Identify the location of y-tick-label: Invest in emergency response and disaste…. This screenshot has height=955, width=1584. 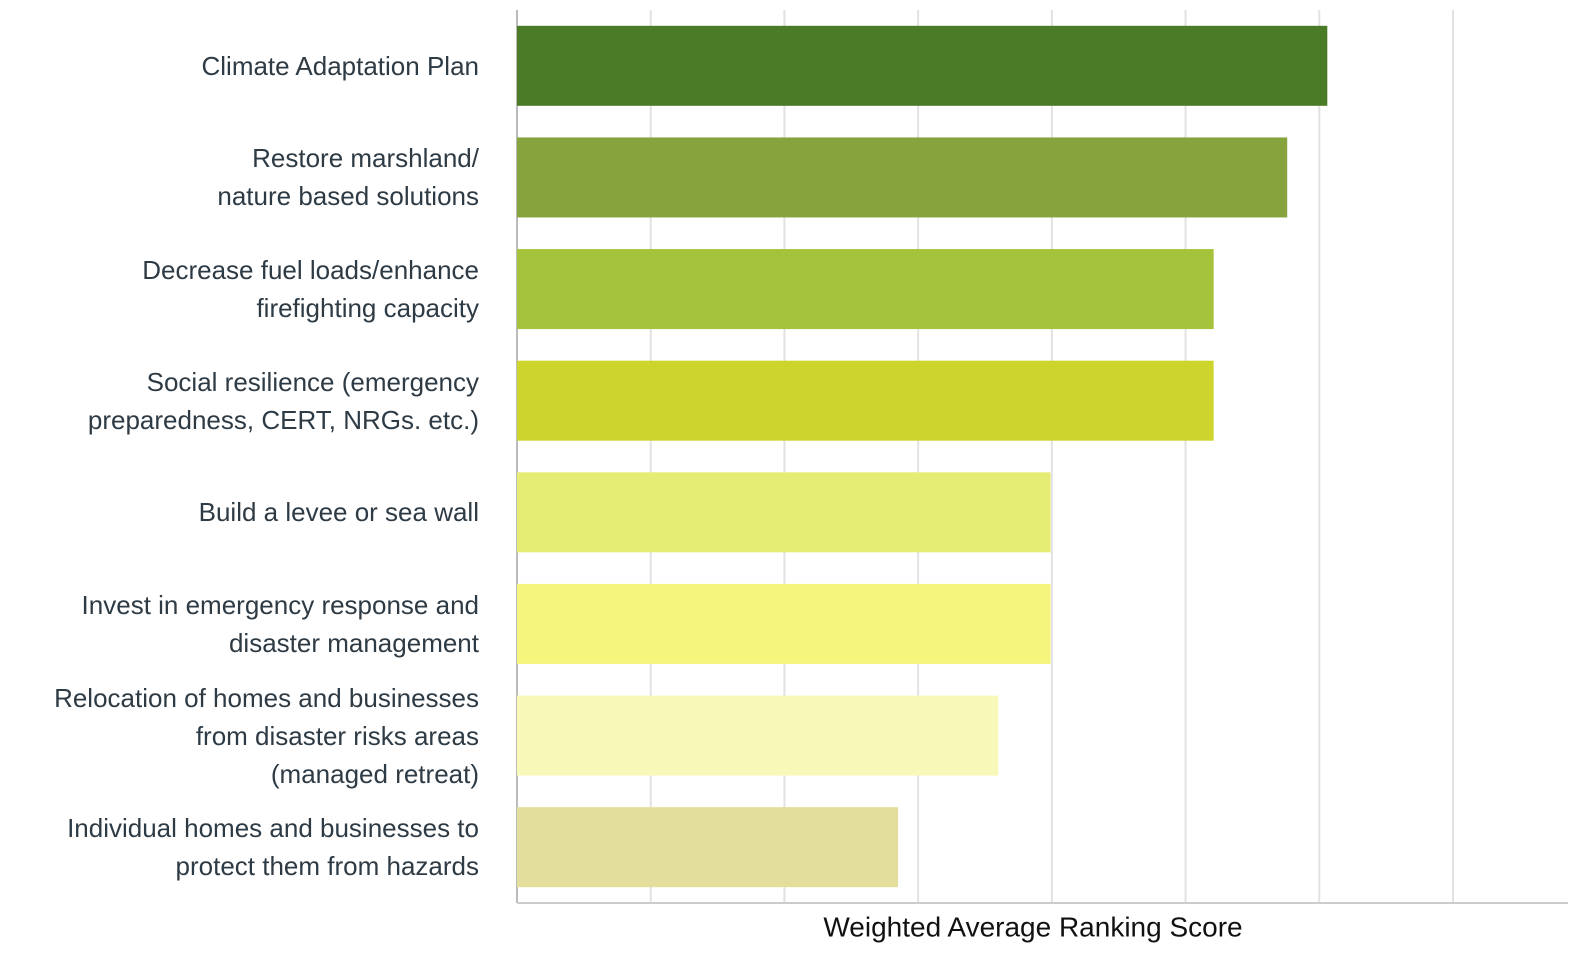
(280, 623).